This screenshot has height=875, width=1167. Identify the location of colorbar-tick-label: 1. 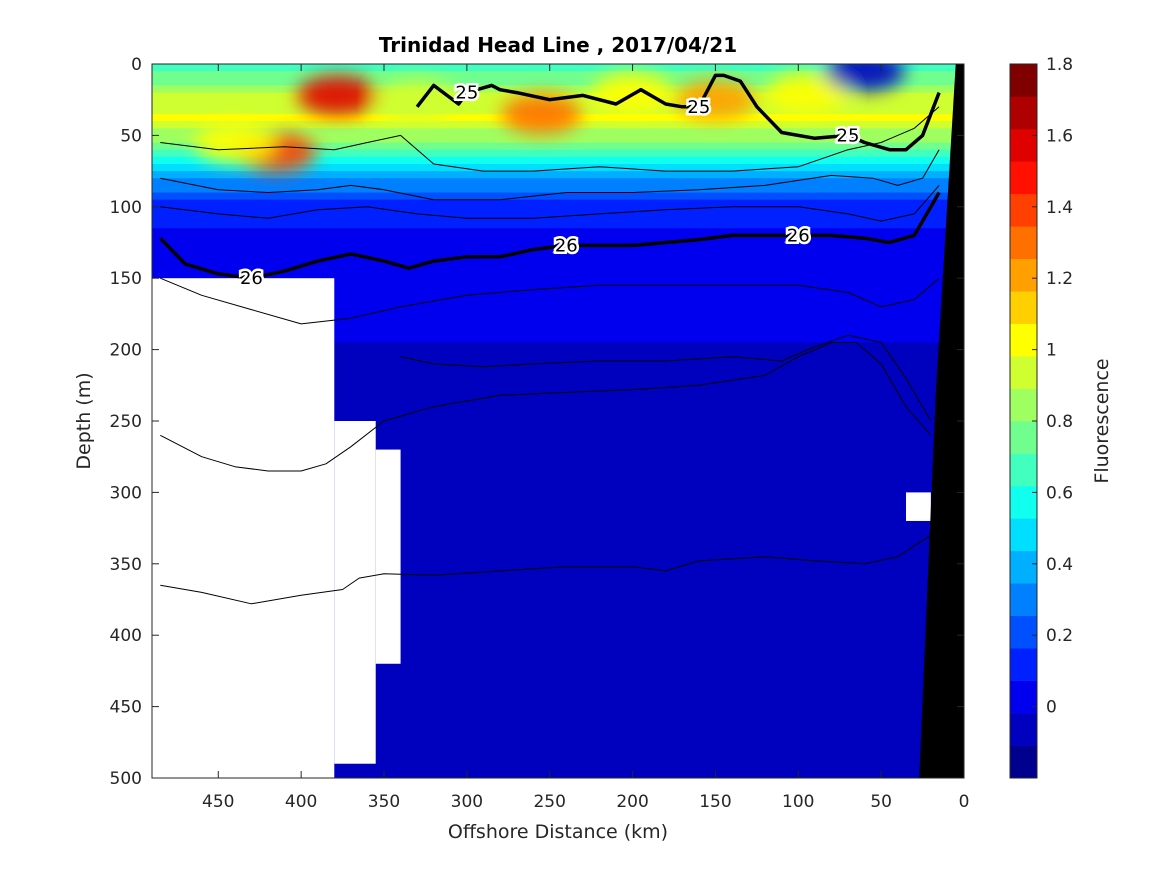
(1051, 351).